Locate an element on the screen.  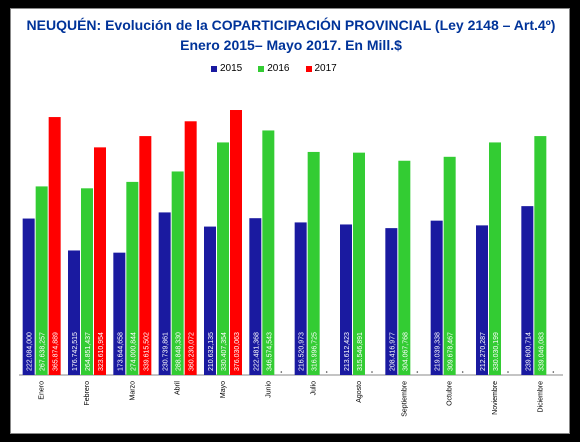
legend-swatch-2015 is located at coordinates (214, 68).